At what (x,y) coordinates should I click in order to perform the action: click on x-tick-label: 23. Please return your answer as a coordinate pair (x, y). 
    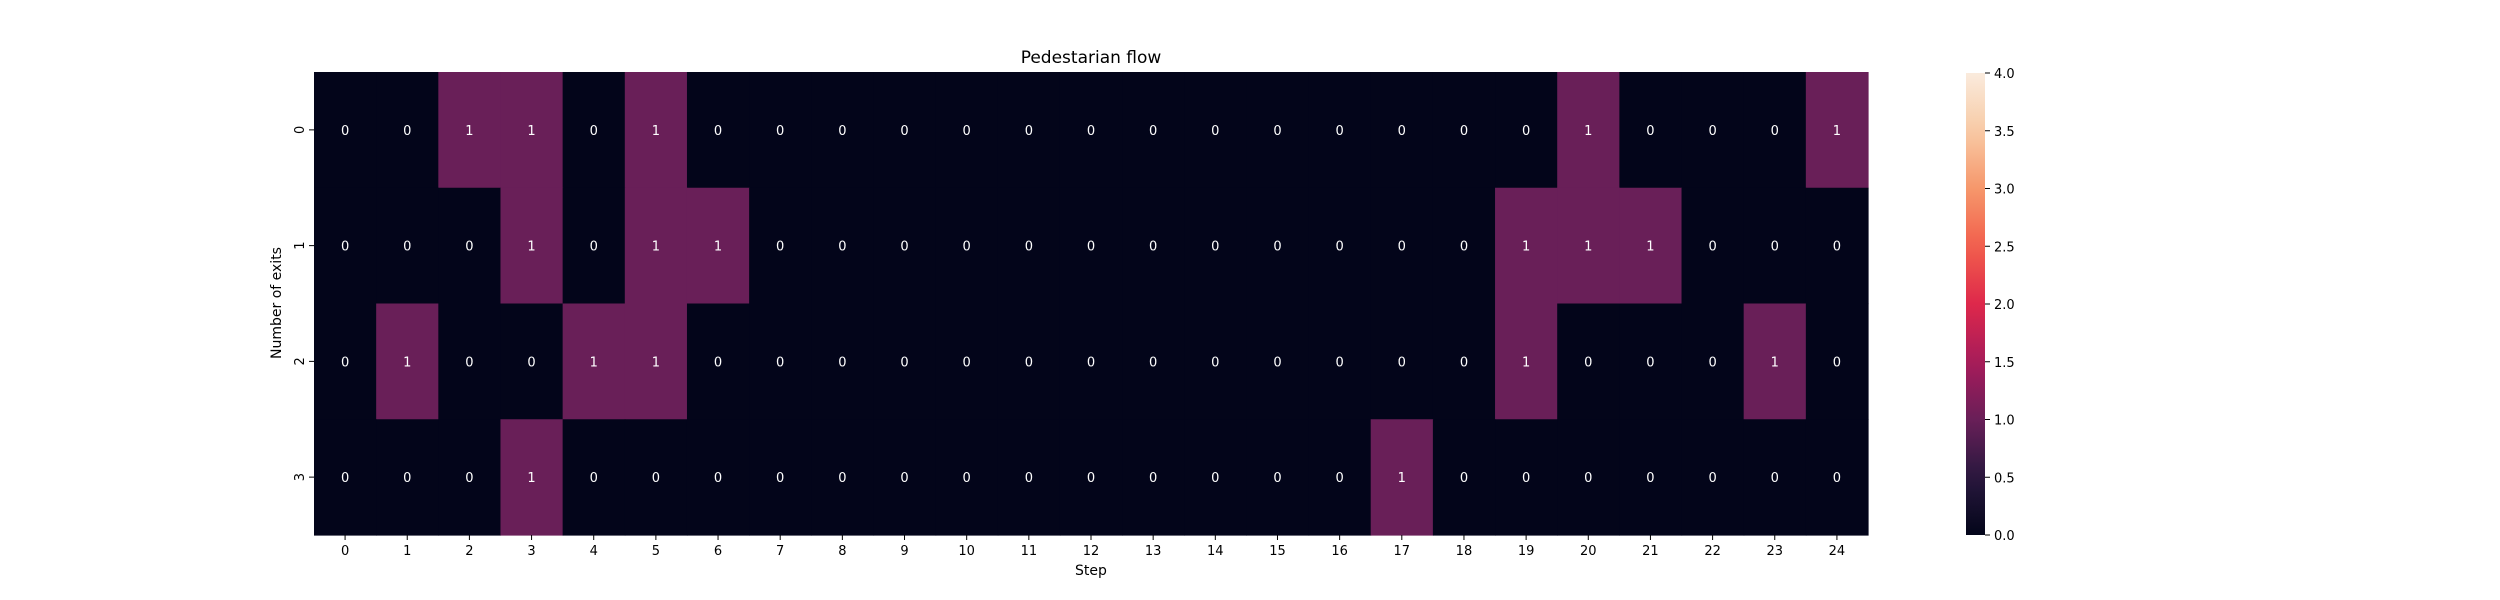
    Looking at the image, I should click on (1774, 551).